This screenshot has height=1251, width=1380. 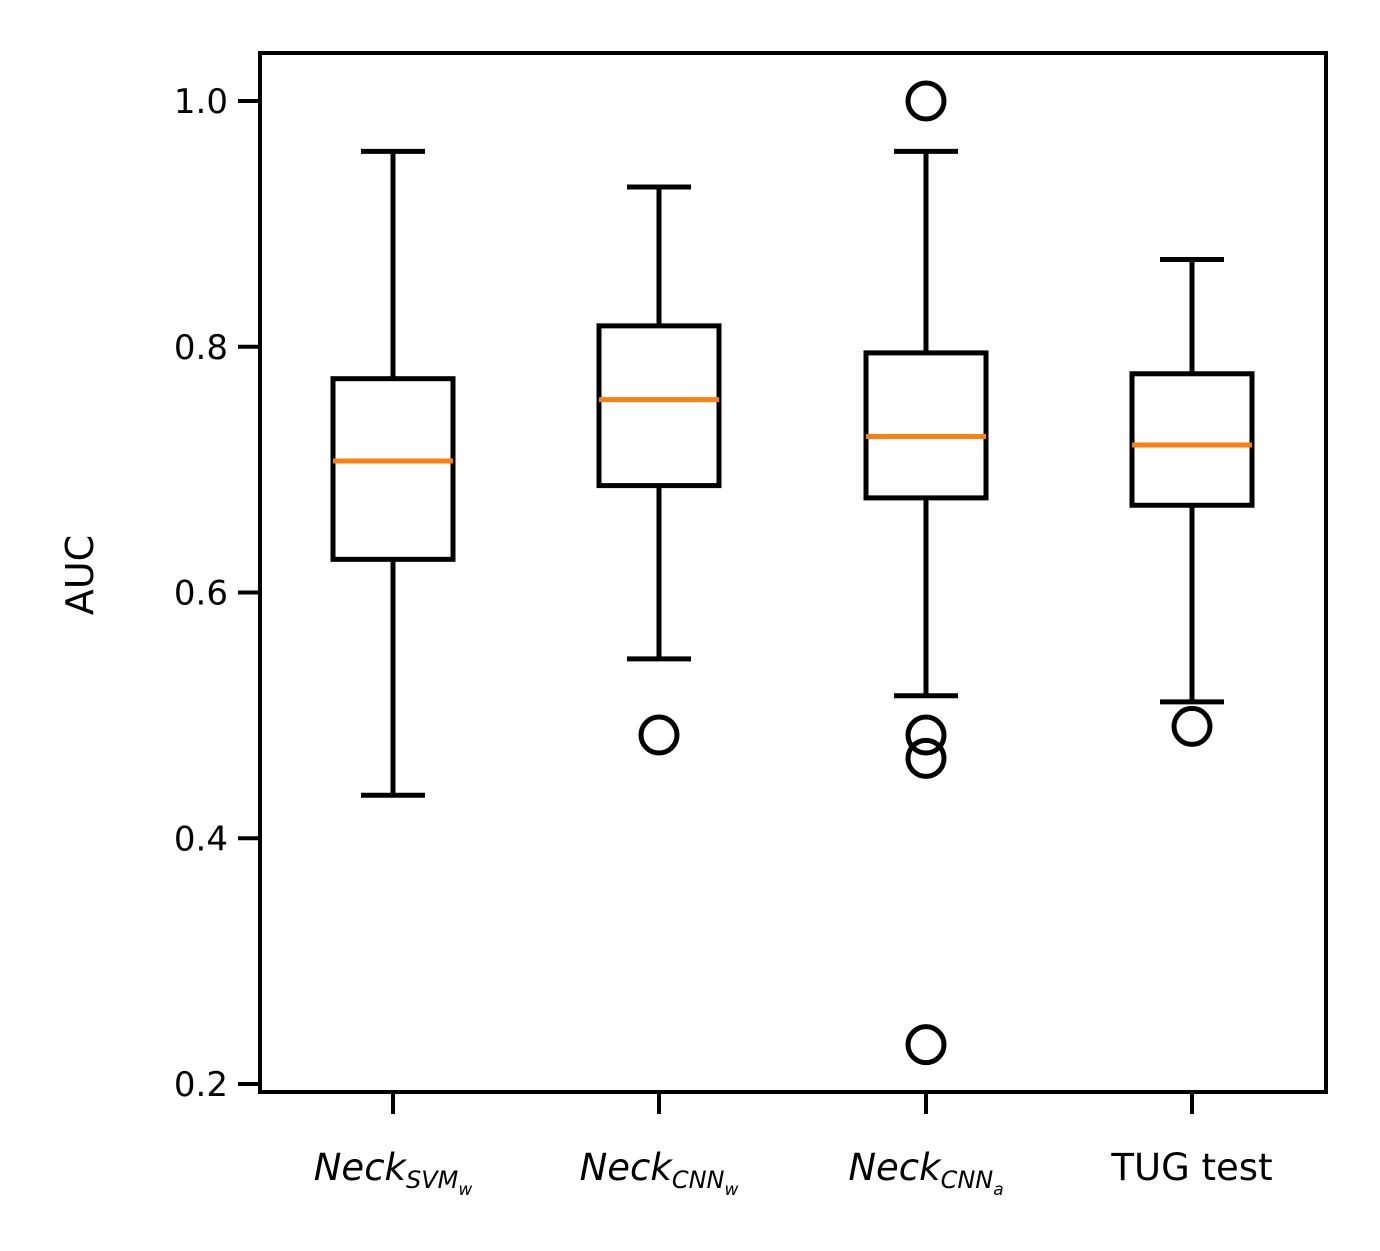 I want to click on y-tick-label: 0.6, so click(x=201, y=594).